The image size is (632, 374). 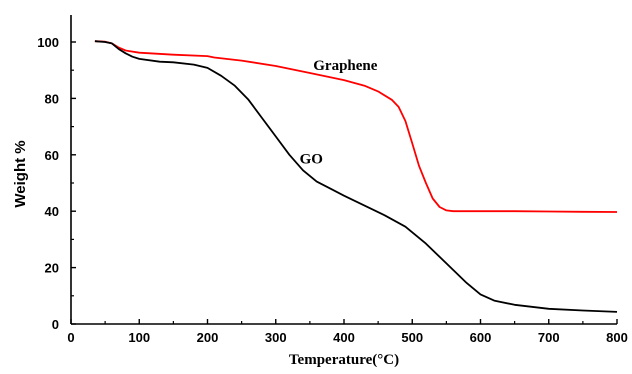 What do you see at coordinates (52, 211) in the screenshot?
I see `y-tick-label: 40` at bounding box center [52, 211].